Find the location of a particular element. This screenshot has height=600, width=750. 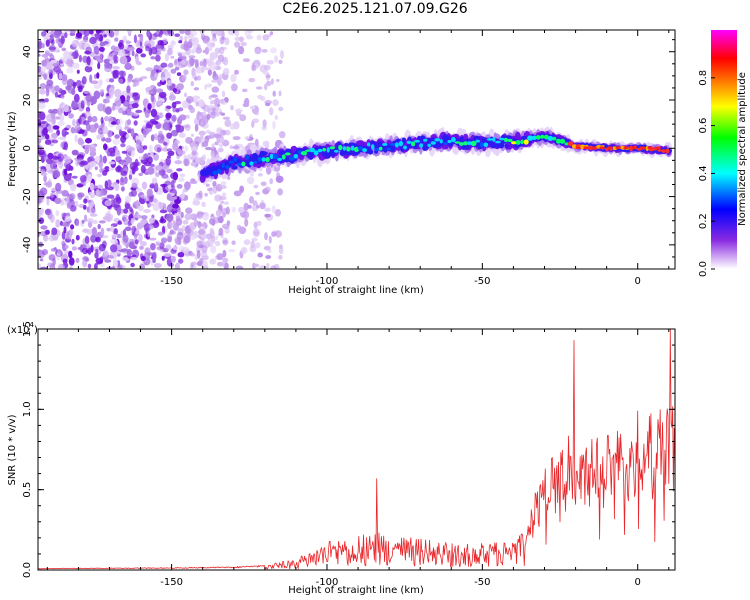

bottom-x-tick-label: -50 is located at coordinates (482, 582).